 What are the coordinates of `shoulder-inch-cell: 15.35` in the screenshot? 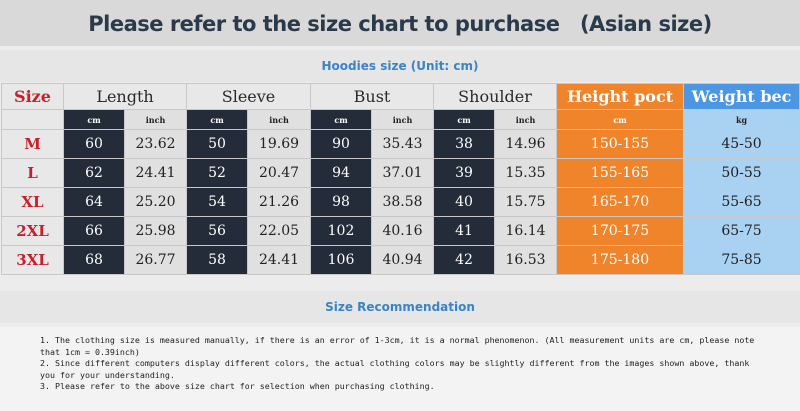 It's located at (526, 173).